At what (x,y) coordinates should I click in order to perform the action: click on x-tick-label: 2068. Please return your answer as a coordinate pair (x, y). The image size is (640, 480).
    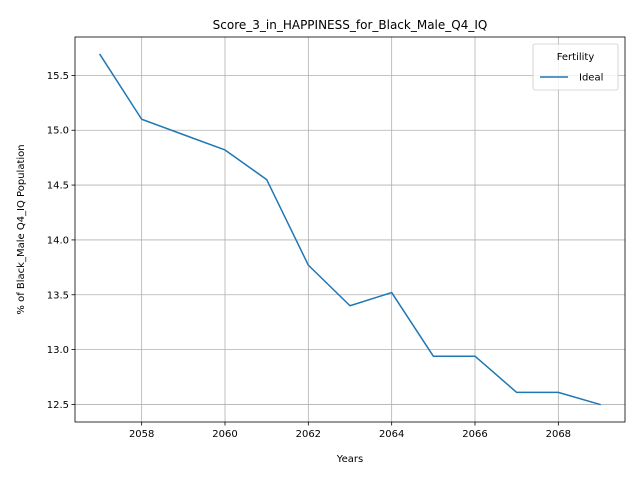
    Looking at the image, I should click on (558, 434).